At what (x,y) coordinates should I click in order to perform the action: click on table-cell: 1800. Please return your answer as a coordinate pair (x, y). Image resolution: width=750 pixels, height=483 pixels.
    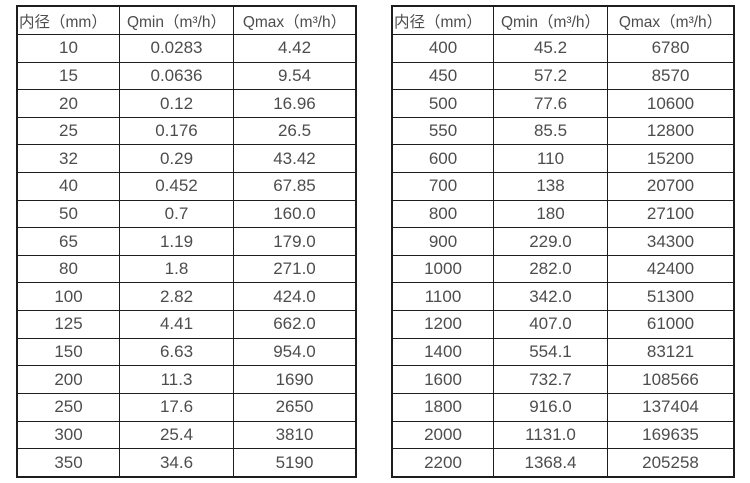
    Looking at the image, I should click on (442, 407).